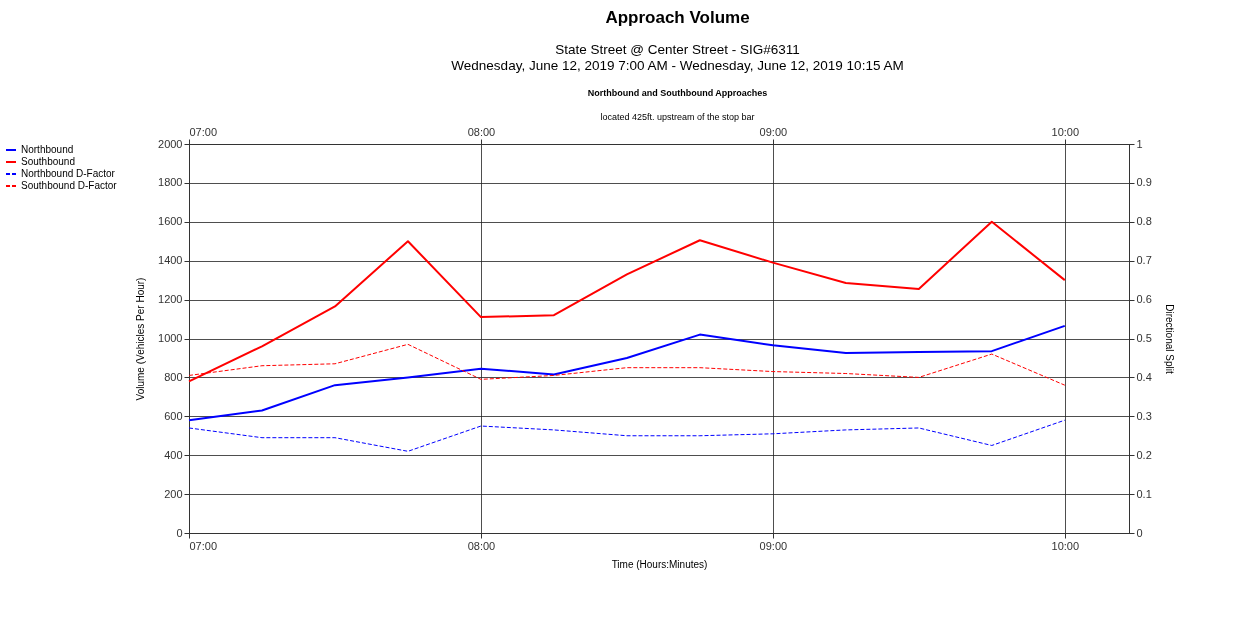 The image size is (1245, 642). What do you see at coordinates (170, 221) in the screenshot?
I see `y-tick-label: 1600` at bounding box center [170, 221].